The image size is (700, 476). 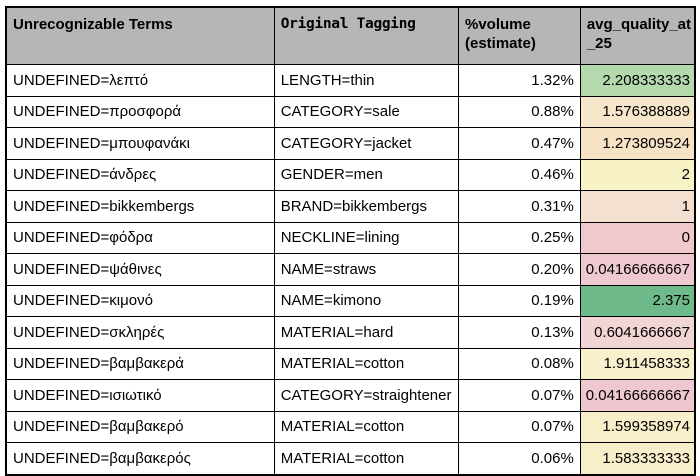 I want to click on header-original-tagging: Original Tagging, so click(x=366, y=35).